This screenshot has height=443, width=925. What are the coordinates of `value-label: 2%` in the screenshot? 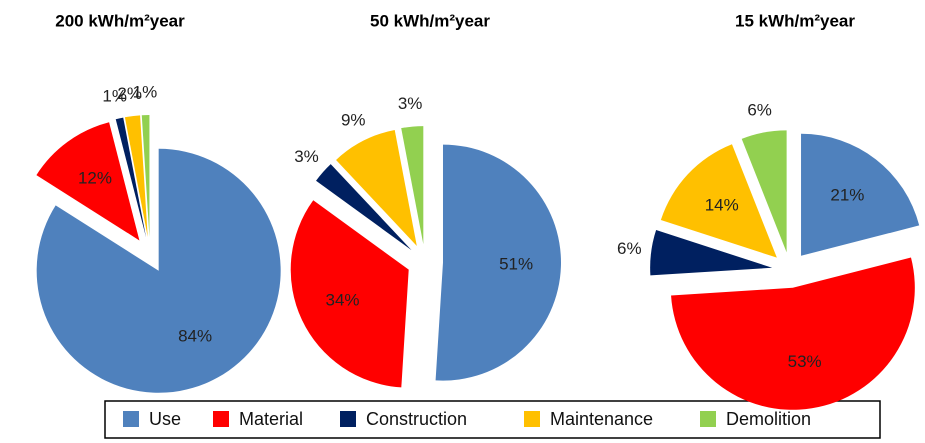 It's located at (129, 93).